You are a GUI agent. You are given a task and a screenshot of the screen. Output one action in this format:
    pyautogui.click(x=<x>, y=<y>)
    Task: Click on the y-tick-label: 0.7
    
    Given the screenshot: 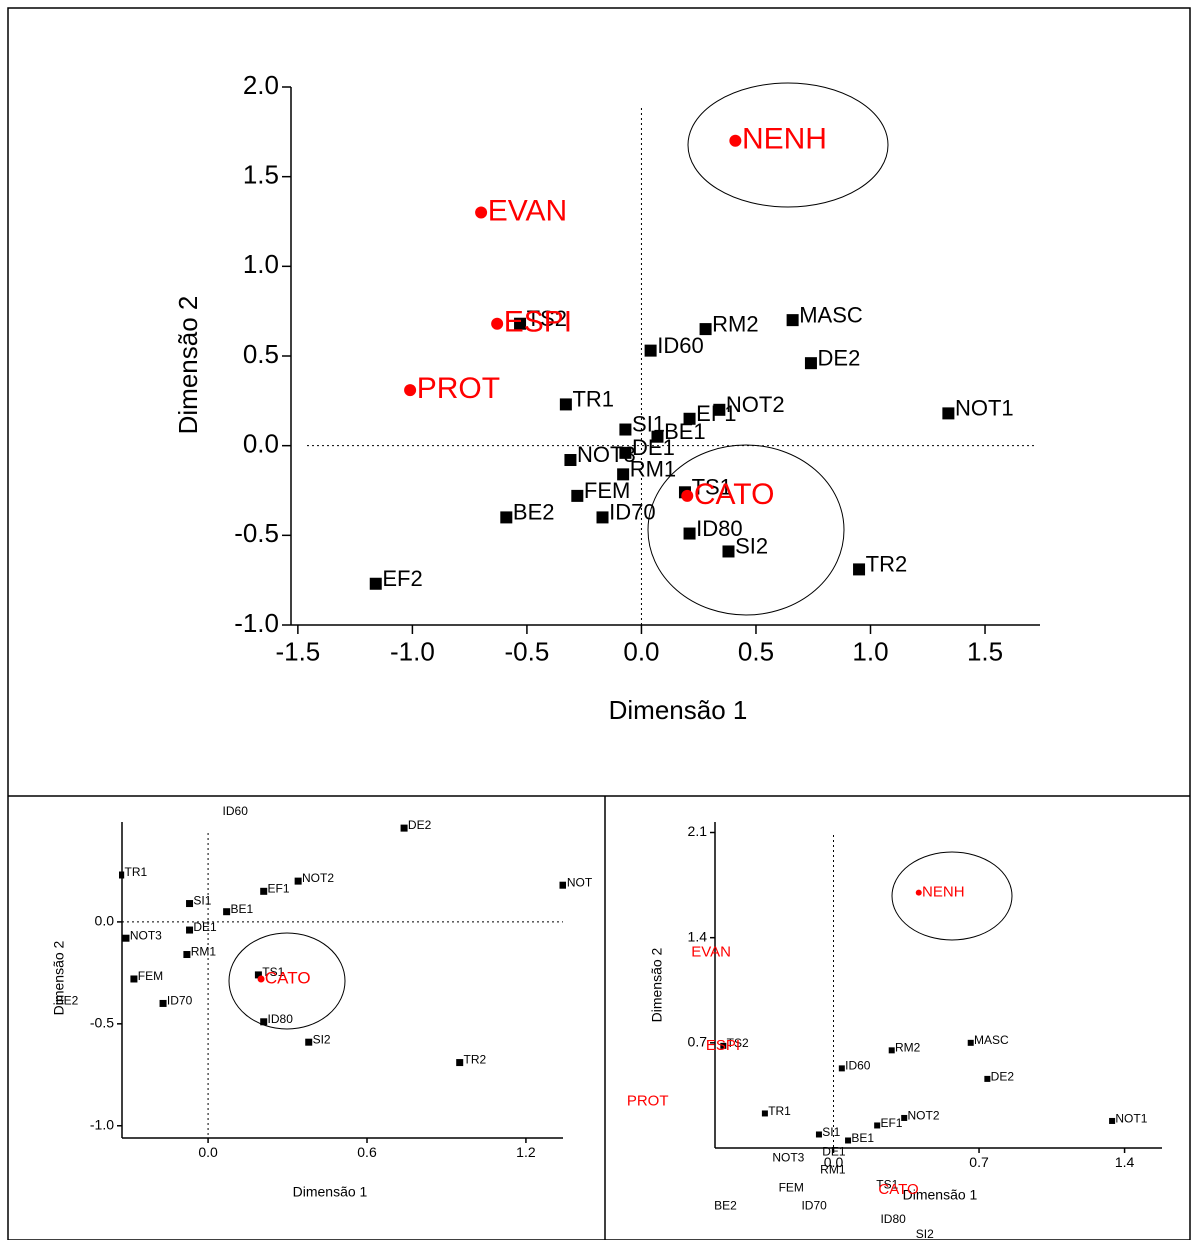 What is the action you would take?
    pyautogui.click(x=698, y=1042)
    